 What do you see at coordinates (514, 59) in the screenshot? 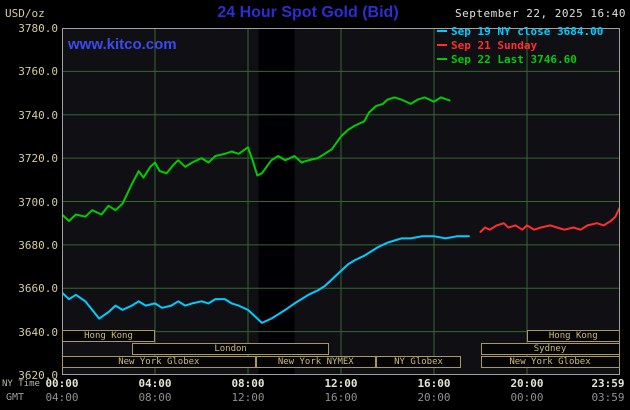
I see `legend-label: Sep 22 Last 3746.60` at bounding box center [514, 59].